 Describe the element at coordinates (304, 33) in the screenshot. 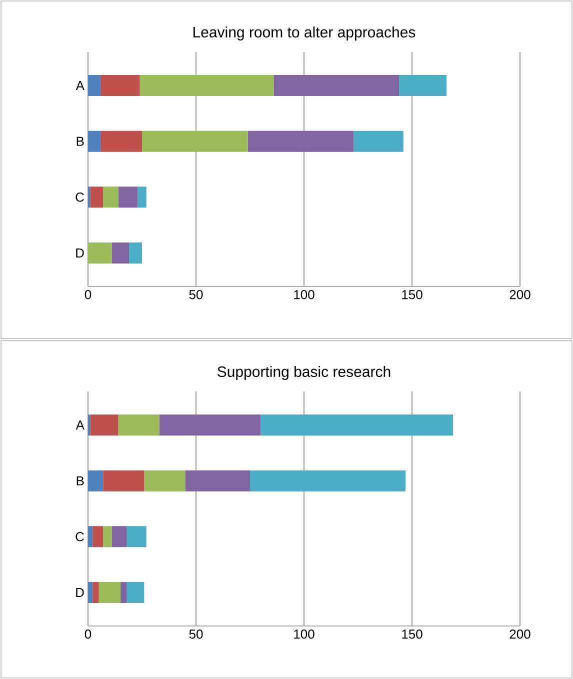

I see `chart-title: Leaving room to alter approaches` at that location.